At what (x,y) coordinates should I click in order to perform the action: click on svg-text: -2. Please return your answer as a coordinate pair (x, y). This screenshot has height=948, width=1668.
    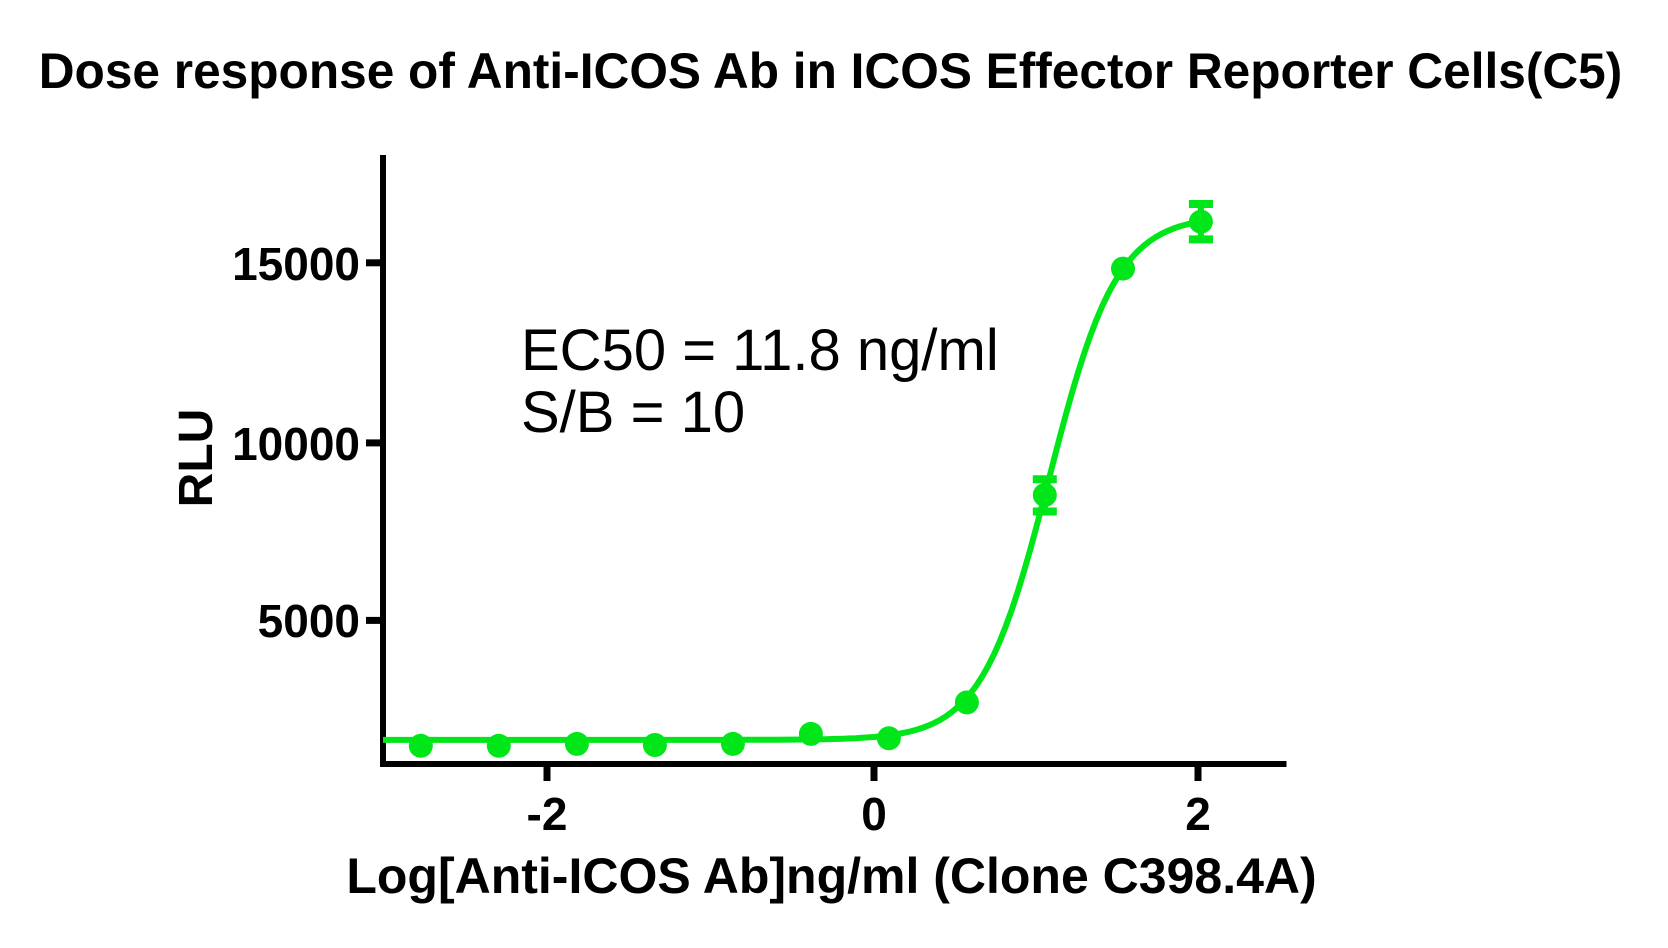
    Looking at the image, I should click on (547, 814).